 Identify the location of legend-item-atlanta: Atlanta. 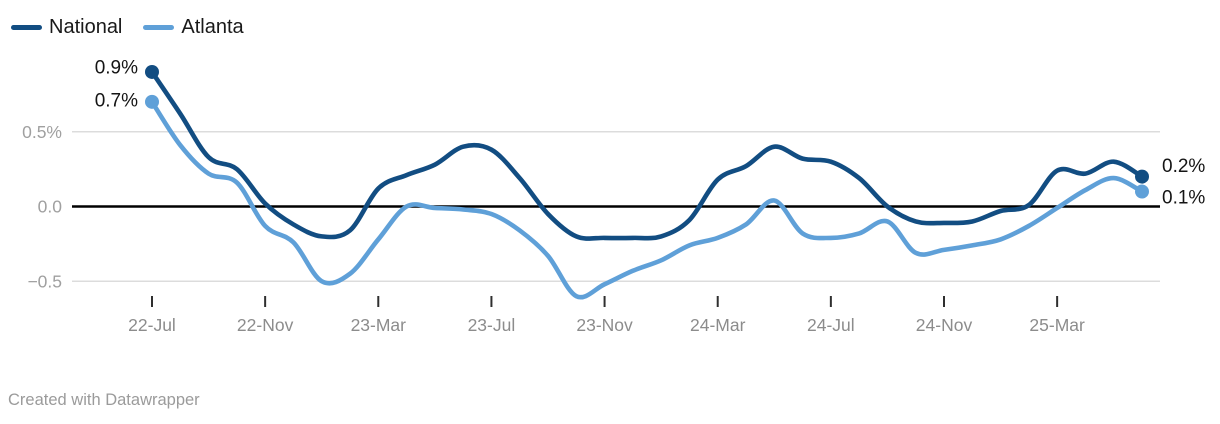
(193, 27).